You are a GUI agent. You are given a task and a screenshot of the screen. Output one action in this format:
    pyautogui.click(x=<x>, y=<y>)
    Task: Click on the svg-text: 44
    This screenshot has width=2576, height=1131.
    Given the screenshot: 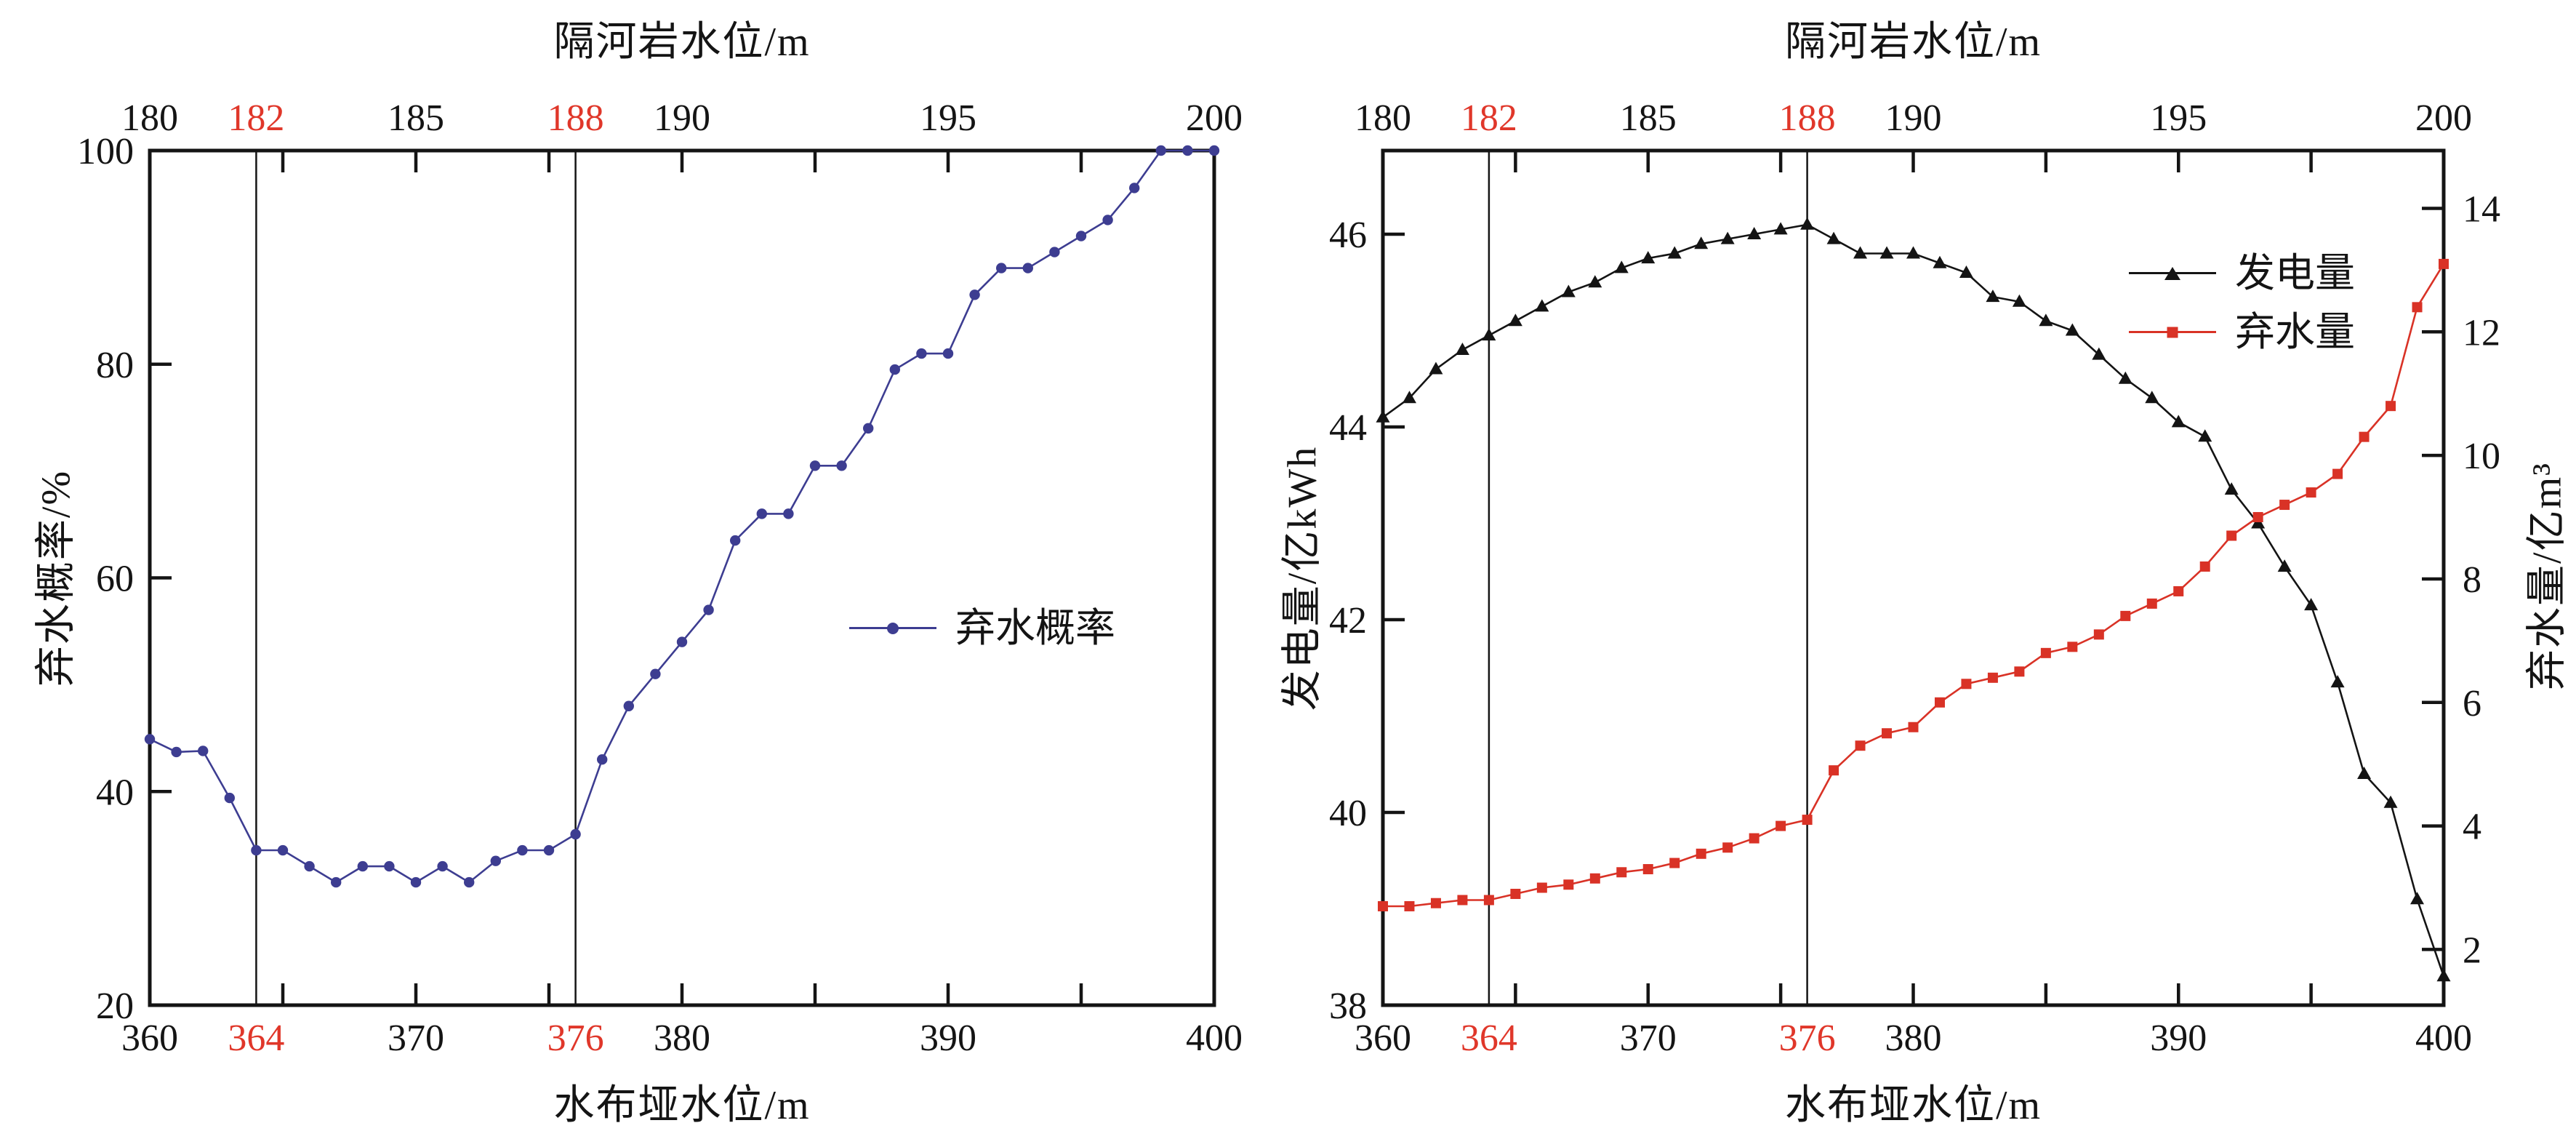 What is the action you would take?
    pyautogui.click(x=1348, y=428)
    